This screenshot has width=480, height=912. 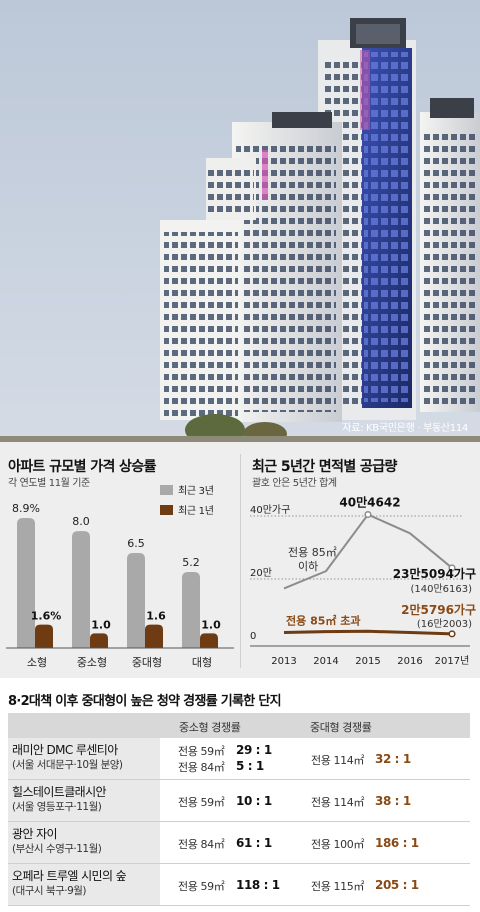 What do you see at coordinates (393, 759) in the screenshot?
I see `mid-ratio: 32 : 1` at bounding box center [393, 759].